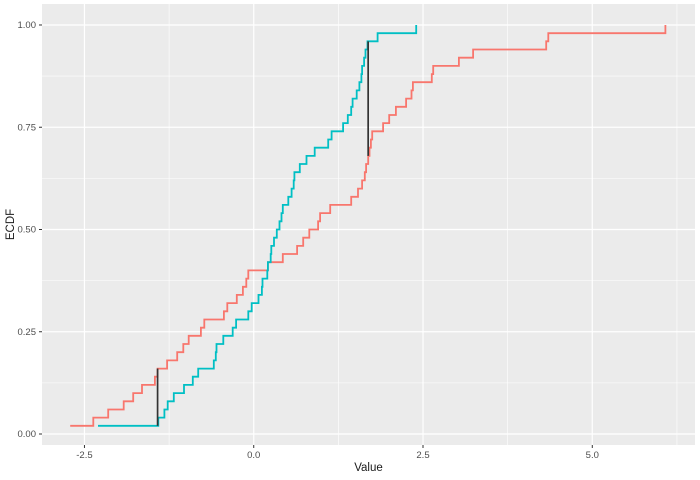 The height and width of the screenshot is (480, 700). I want to click on y-tick-label: 0.25, so click(27, 332).